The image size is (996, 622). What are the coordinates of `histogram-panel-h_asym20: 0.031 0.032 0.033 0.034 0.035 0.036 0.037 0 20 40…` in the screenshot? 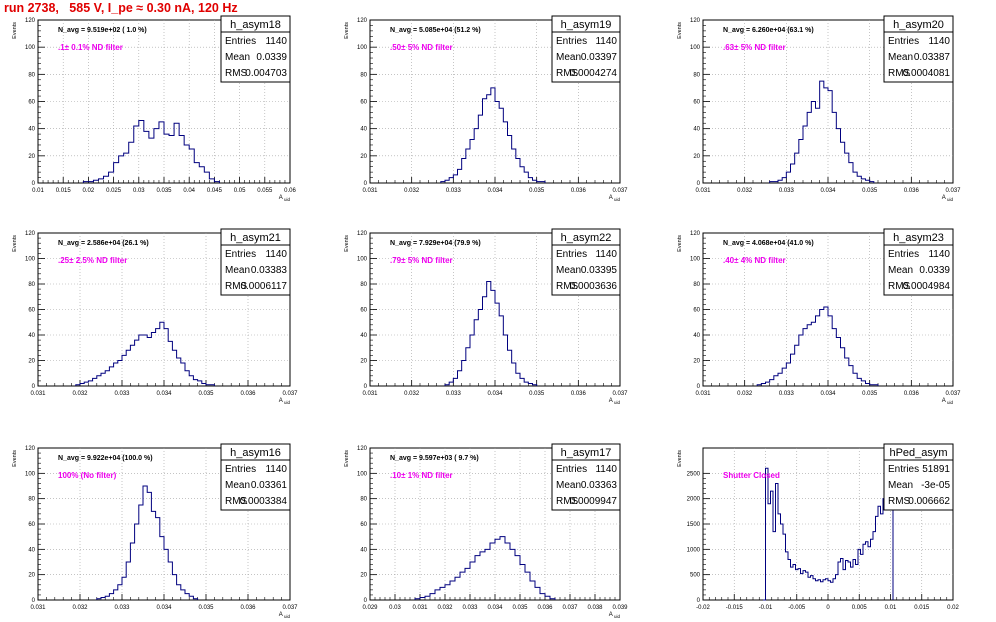 It's located at (819, 108).